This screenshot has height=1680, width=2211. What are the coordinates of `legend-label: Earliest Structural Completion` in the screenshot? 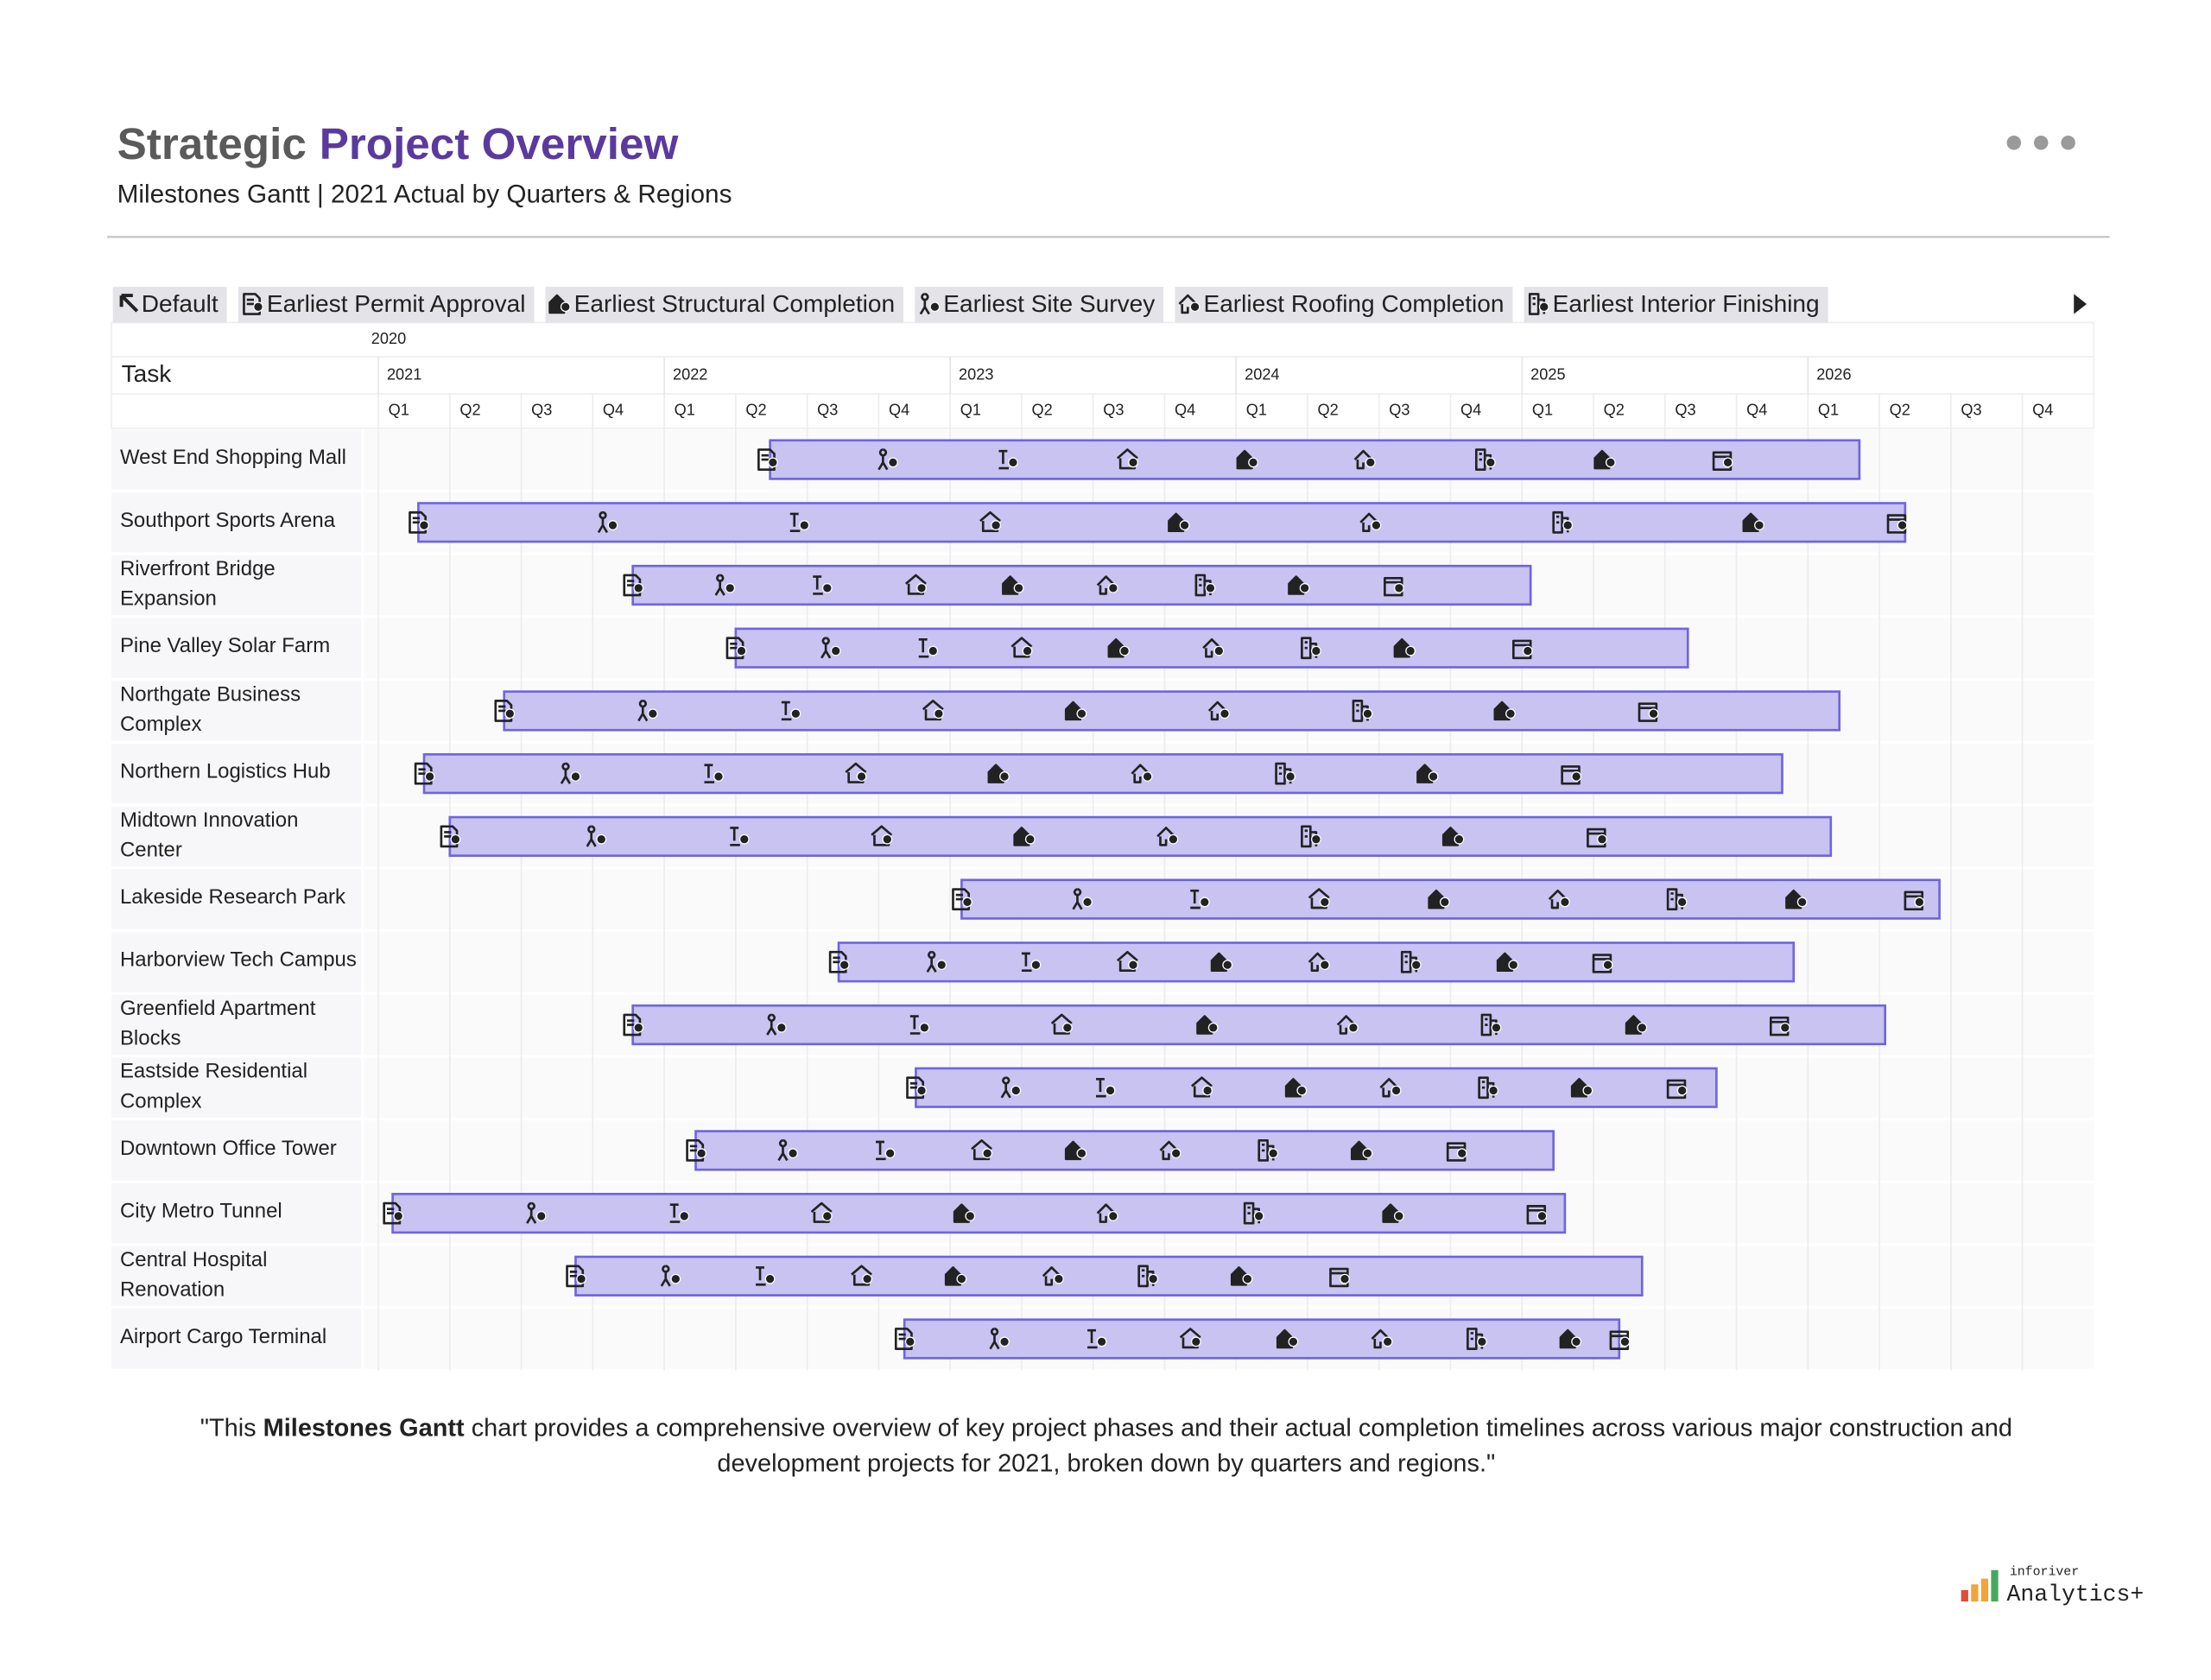 It's located at (734, 303).